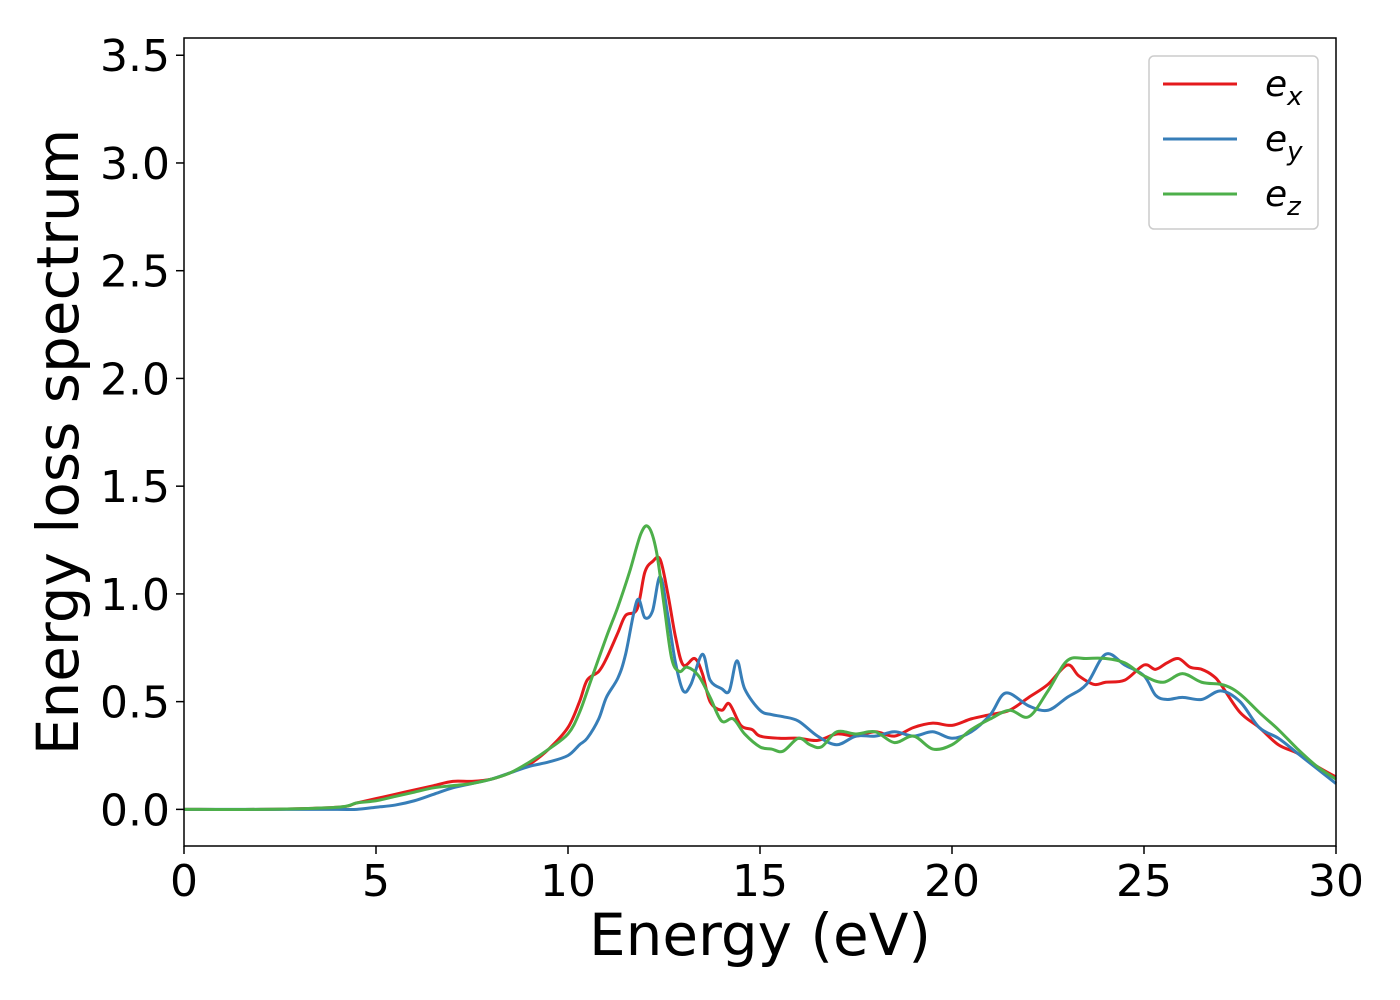  Describe the element at coordinates (135, 379) in the screenshot. I see `y-tick-label: 2.0` at that location.